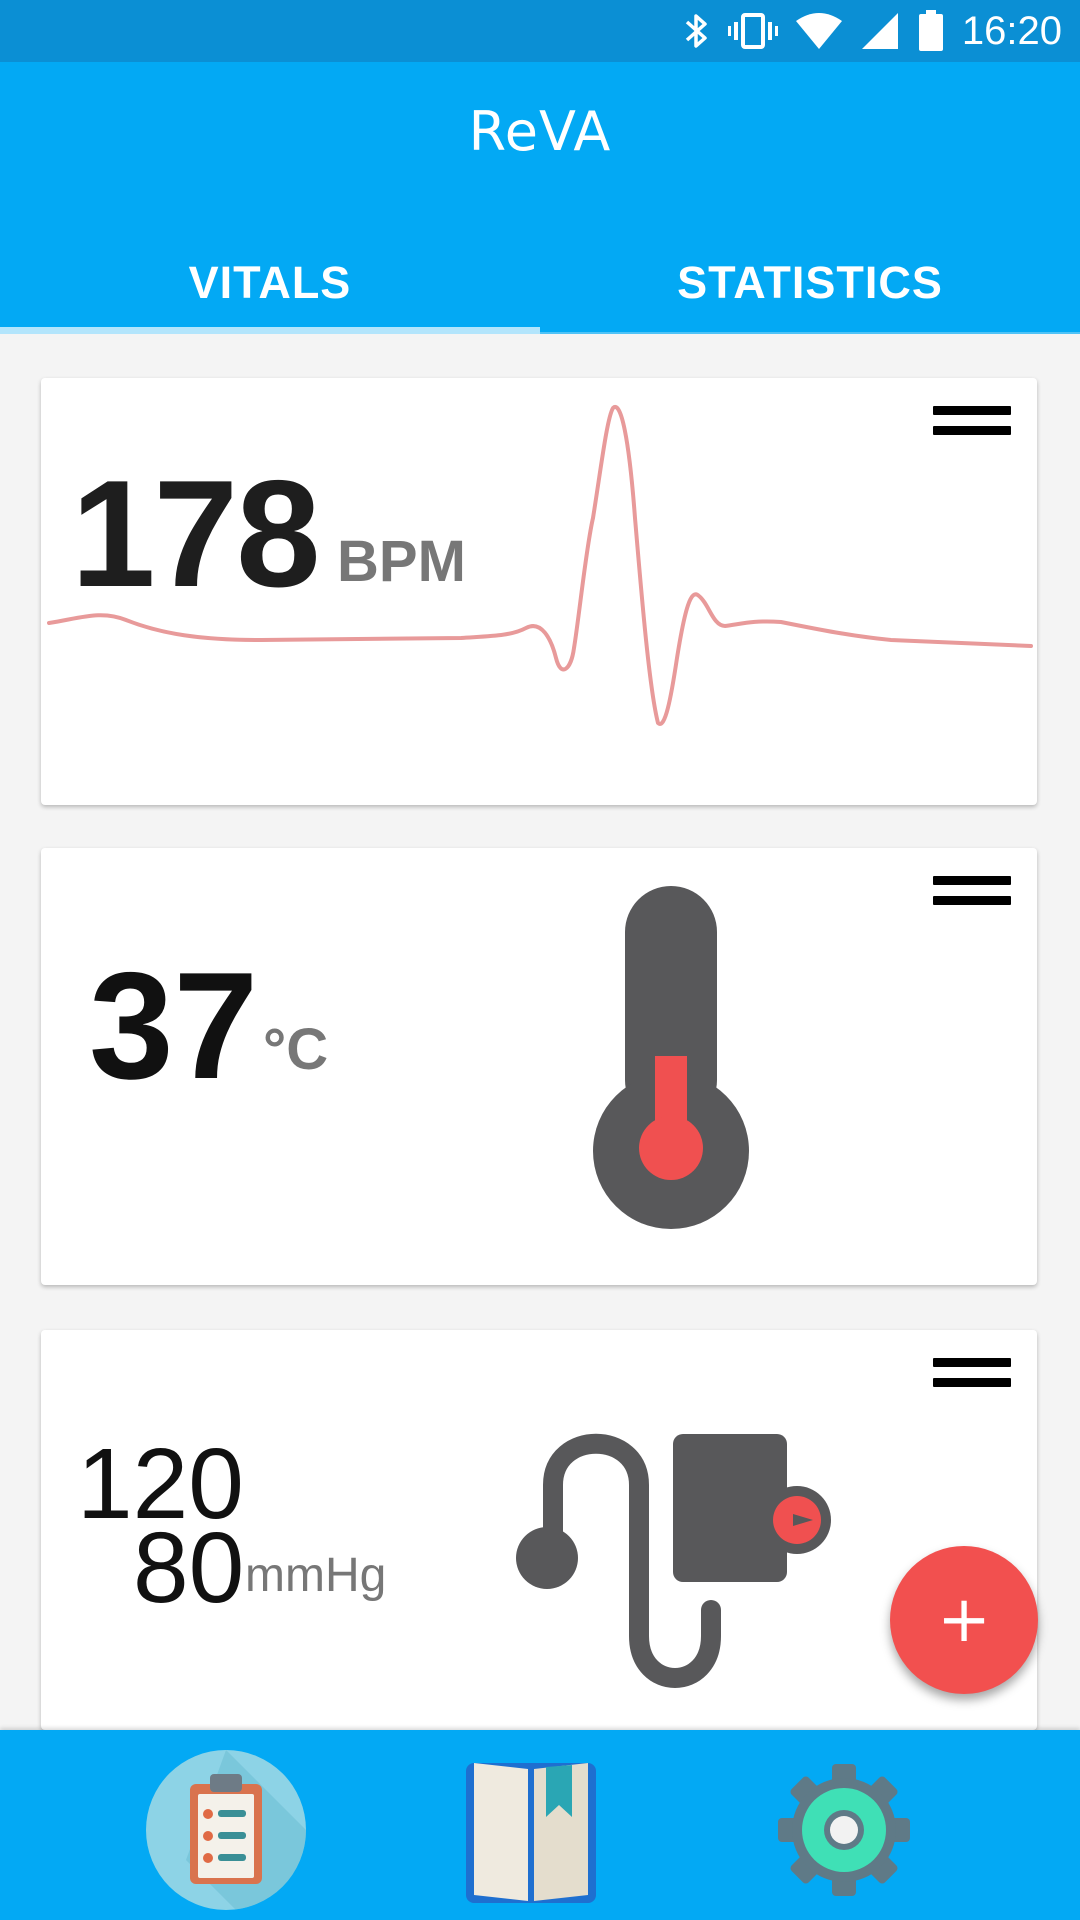 The width and height of the screenshot is (1080, 1920). What do you see at coordinates (160, 1484) in the screenshot?
I see `blood-pressure-systolic: 120` at bounding box center [160, 1484].